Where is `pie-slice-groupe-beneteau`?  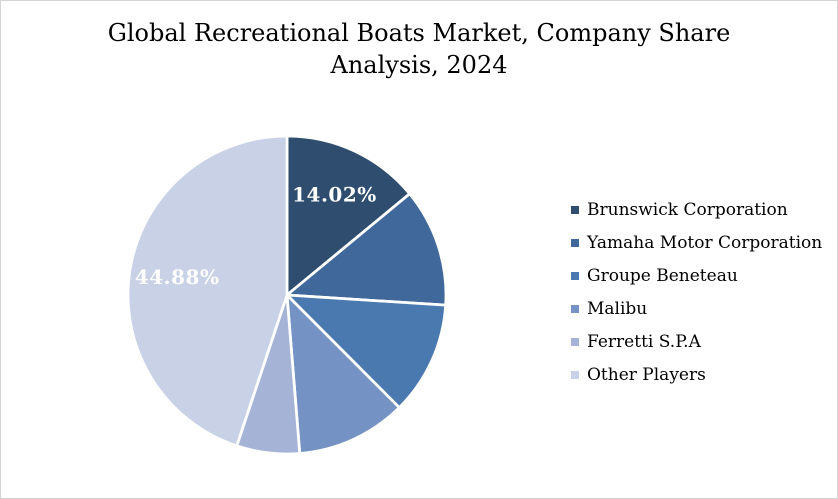 pie-slice-groupe-beneteau is located at coordinates (366, 351).